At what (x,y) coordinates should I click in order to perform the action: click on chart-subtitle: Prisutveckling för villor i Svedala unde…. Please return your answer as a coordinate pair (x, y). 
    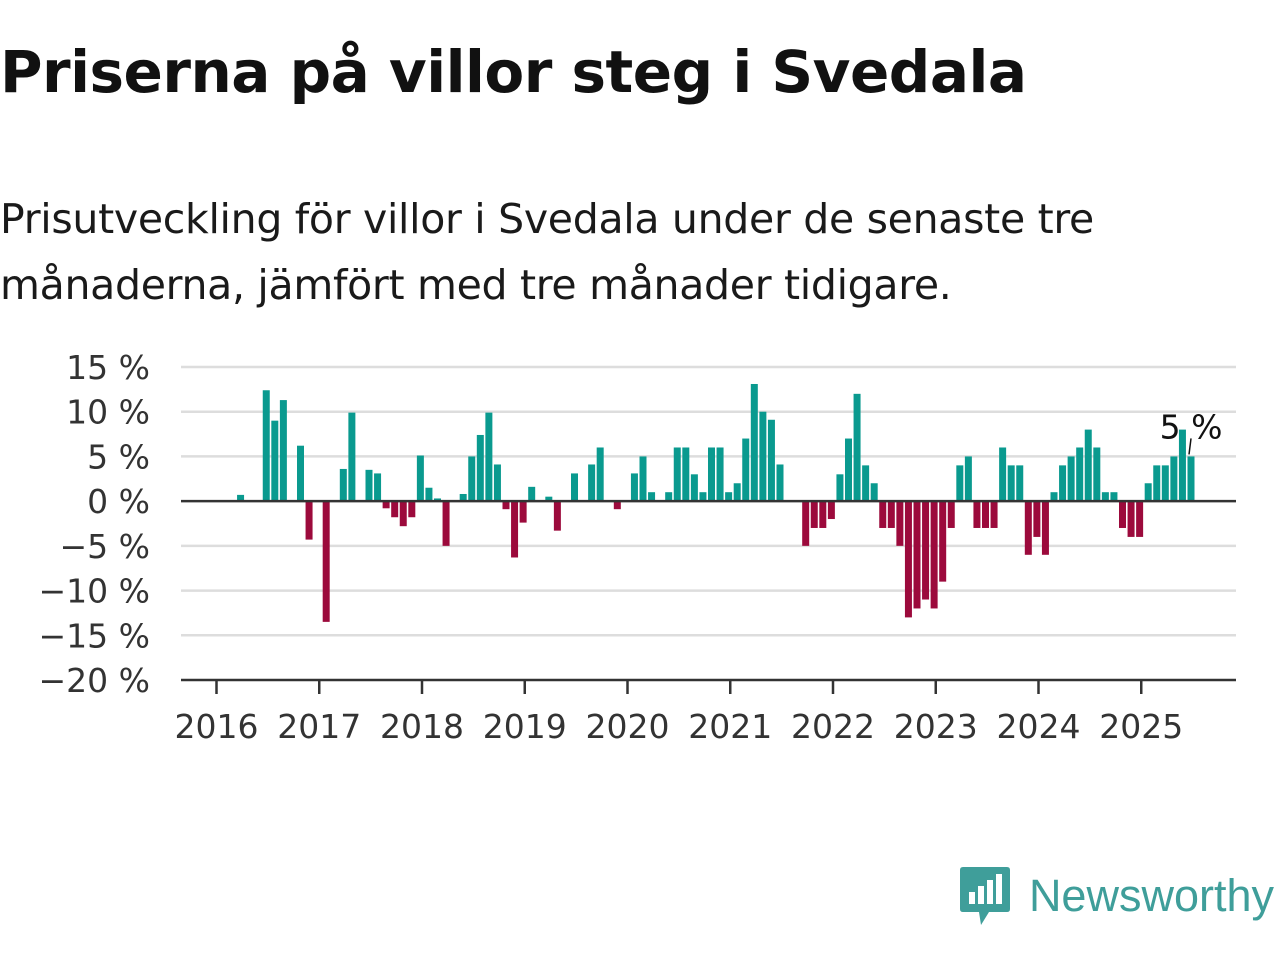
    Looking at the image, I should click on (547, 252).